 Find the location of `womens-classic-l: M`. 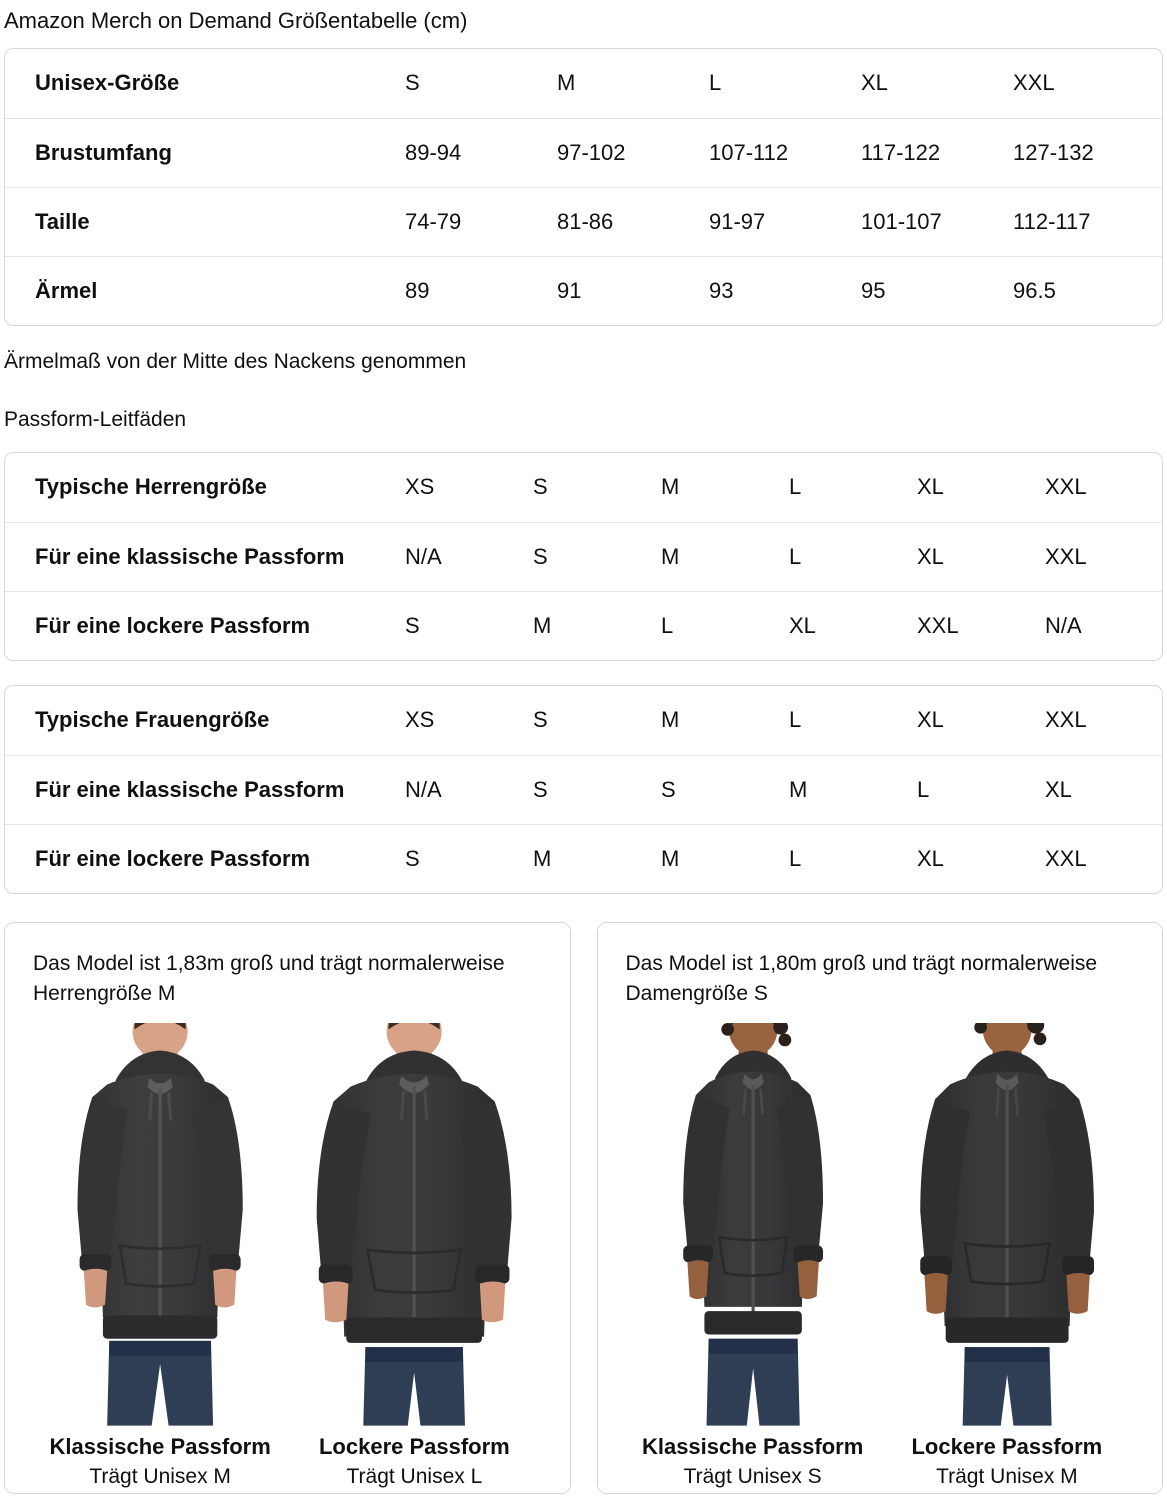

womens-classic-l: M is located at coordinates (853, 789).